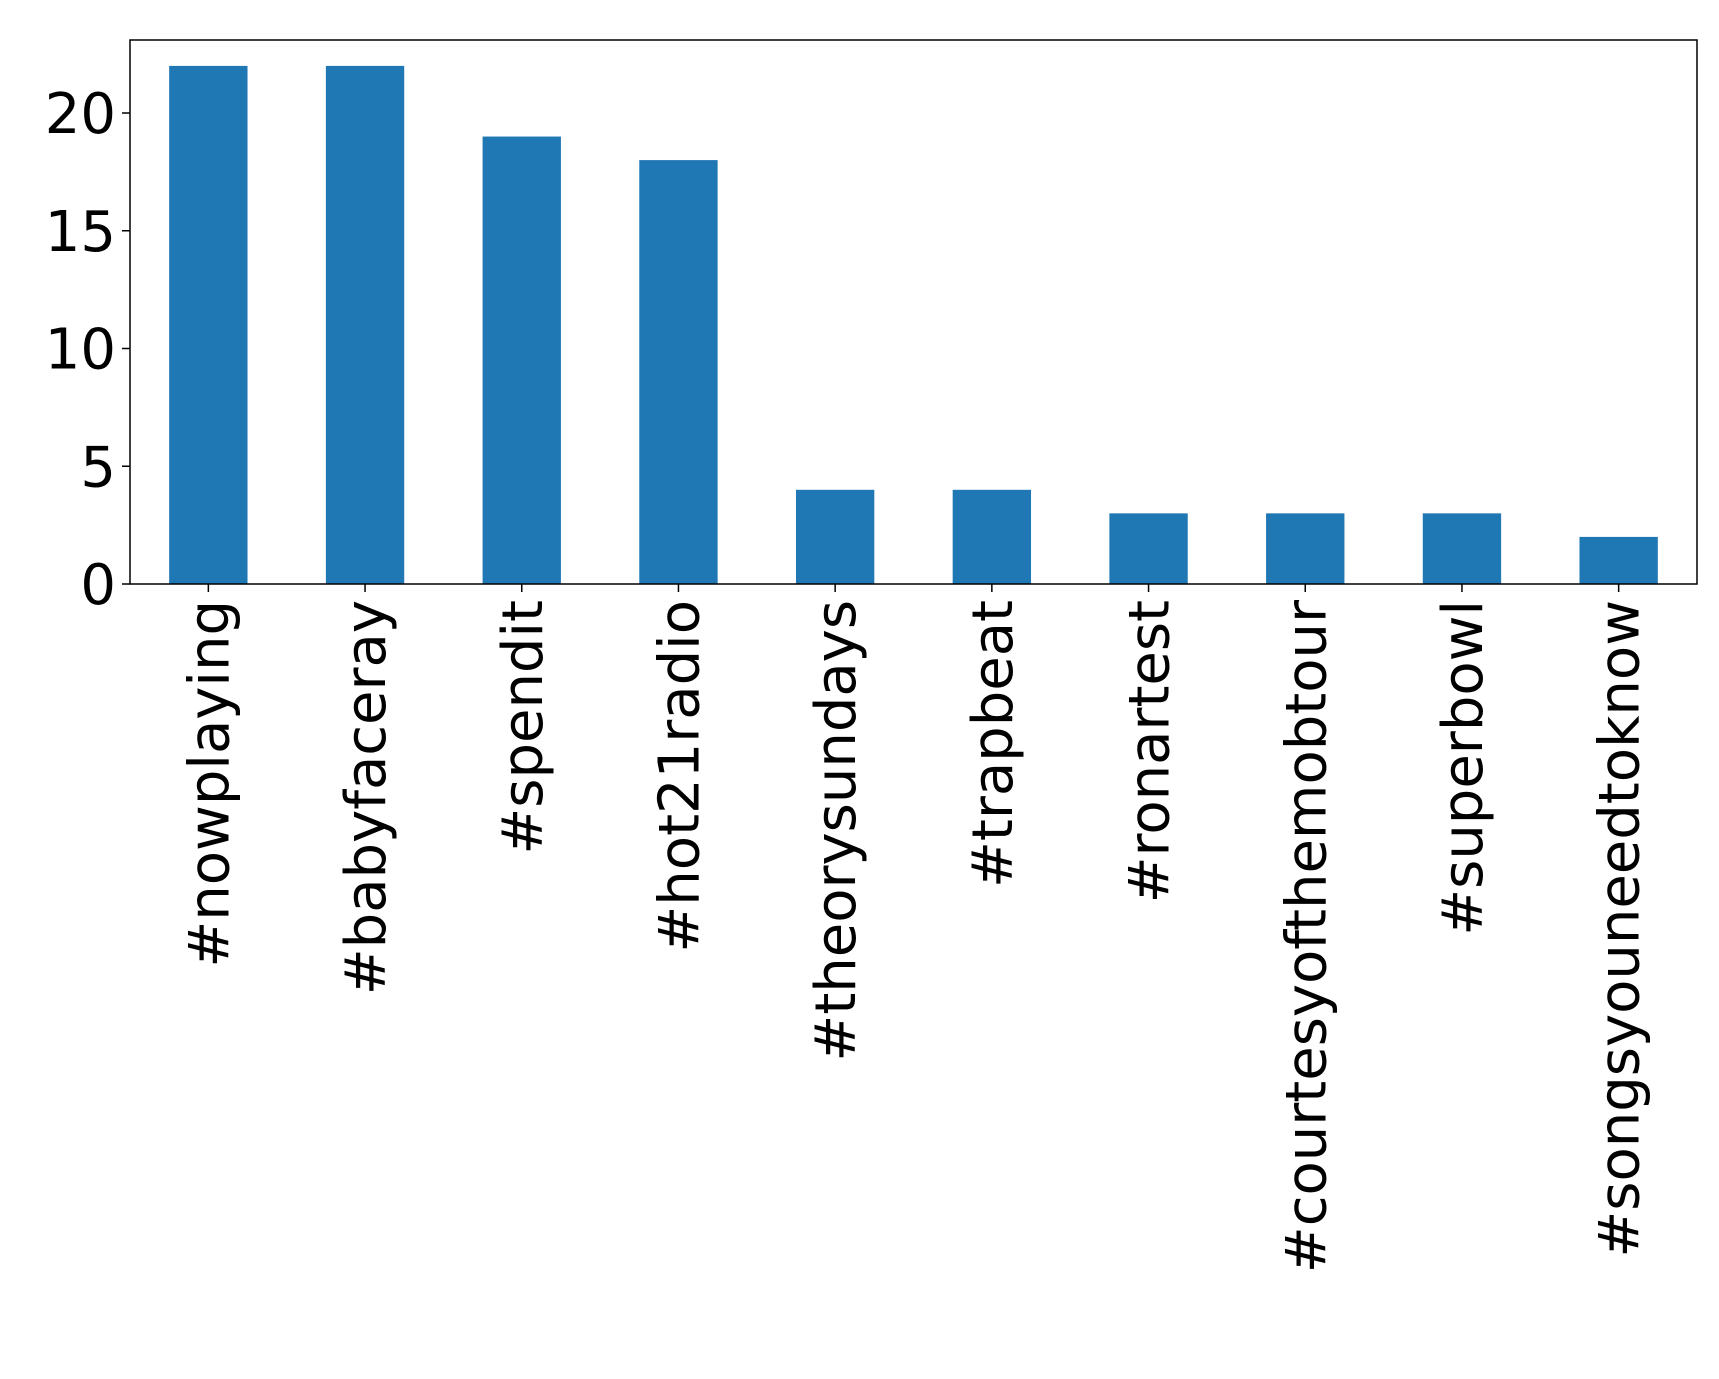 The height and width of the screenshot is (1379, 1719). I want to click on y-tick-label: 5, so click(98, 467).